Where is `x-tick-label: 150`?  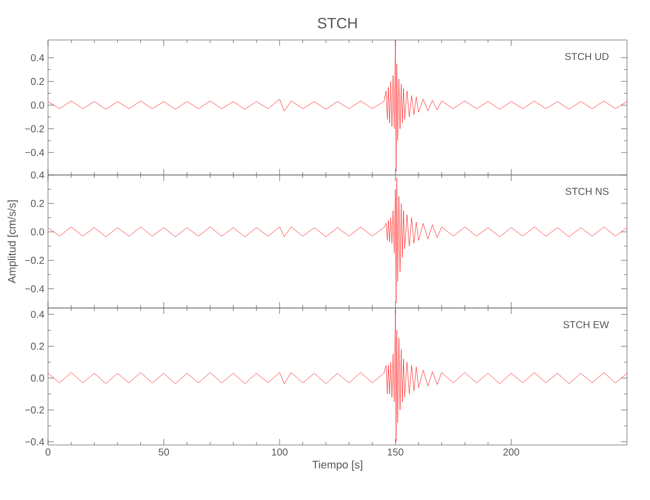
x-tick-label: 150 is located at coordinates (396, 452).